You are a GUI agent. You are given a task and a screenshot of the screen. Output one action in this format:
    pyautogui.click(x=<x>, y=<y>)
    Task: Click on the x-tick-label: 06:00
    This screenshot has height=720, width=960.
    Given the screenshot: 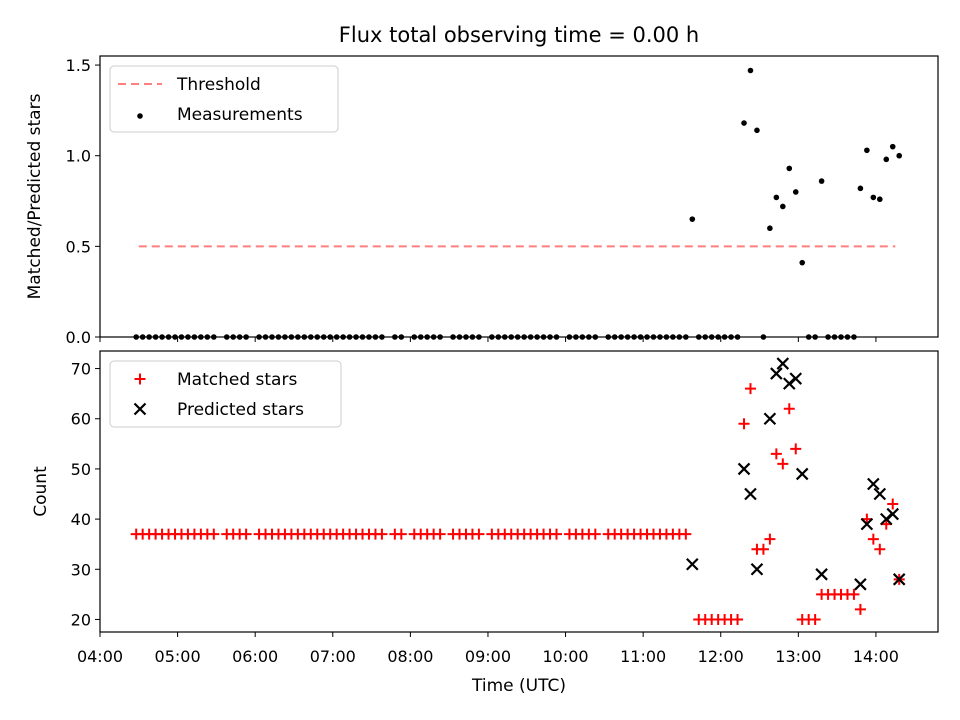 What is the action you would take?
    pyautogui.click(x=255, y=656)
    